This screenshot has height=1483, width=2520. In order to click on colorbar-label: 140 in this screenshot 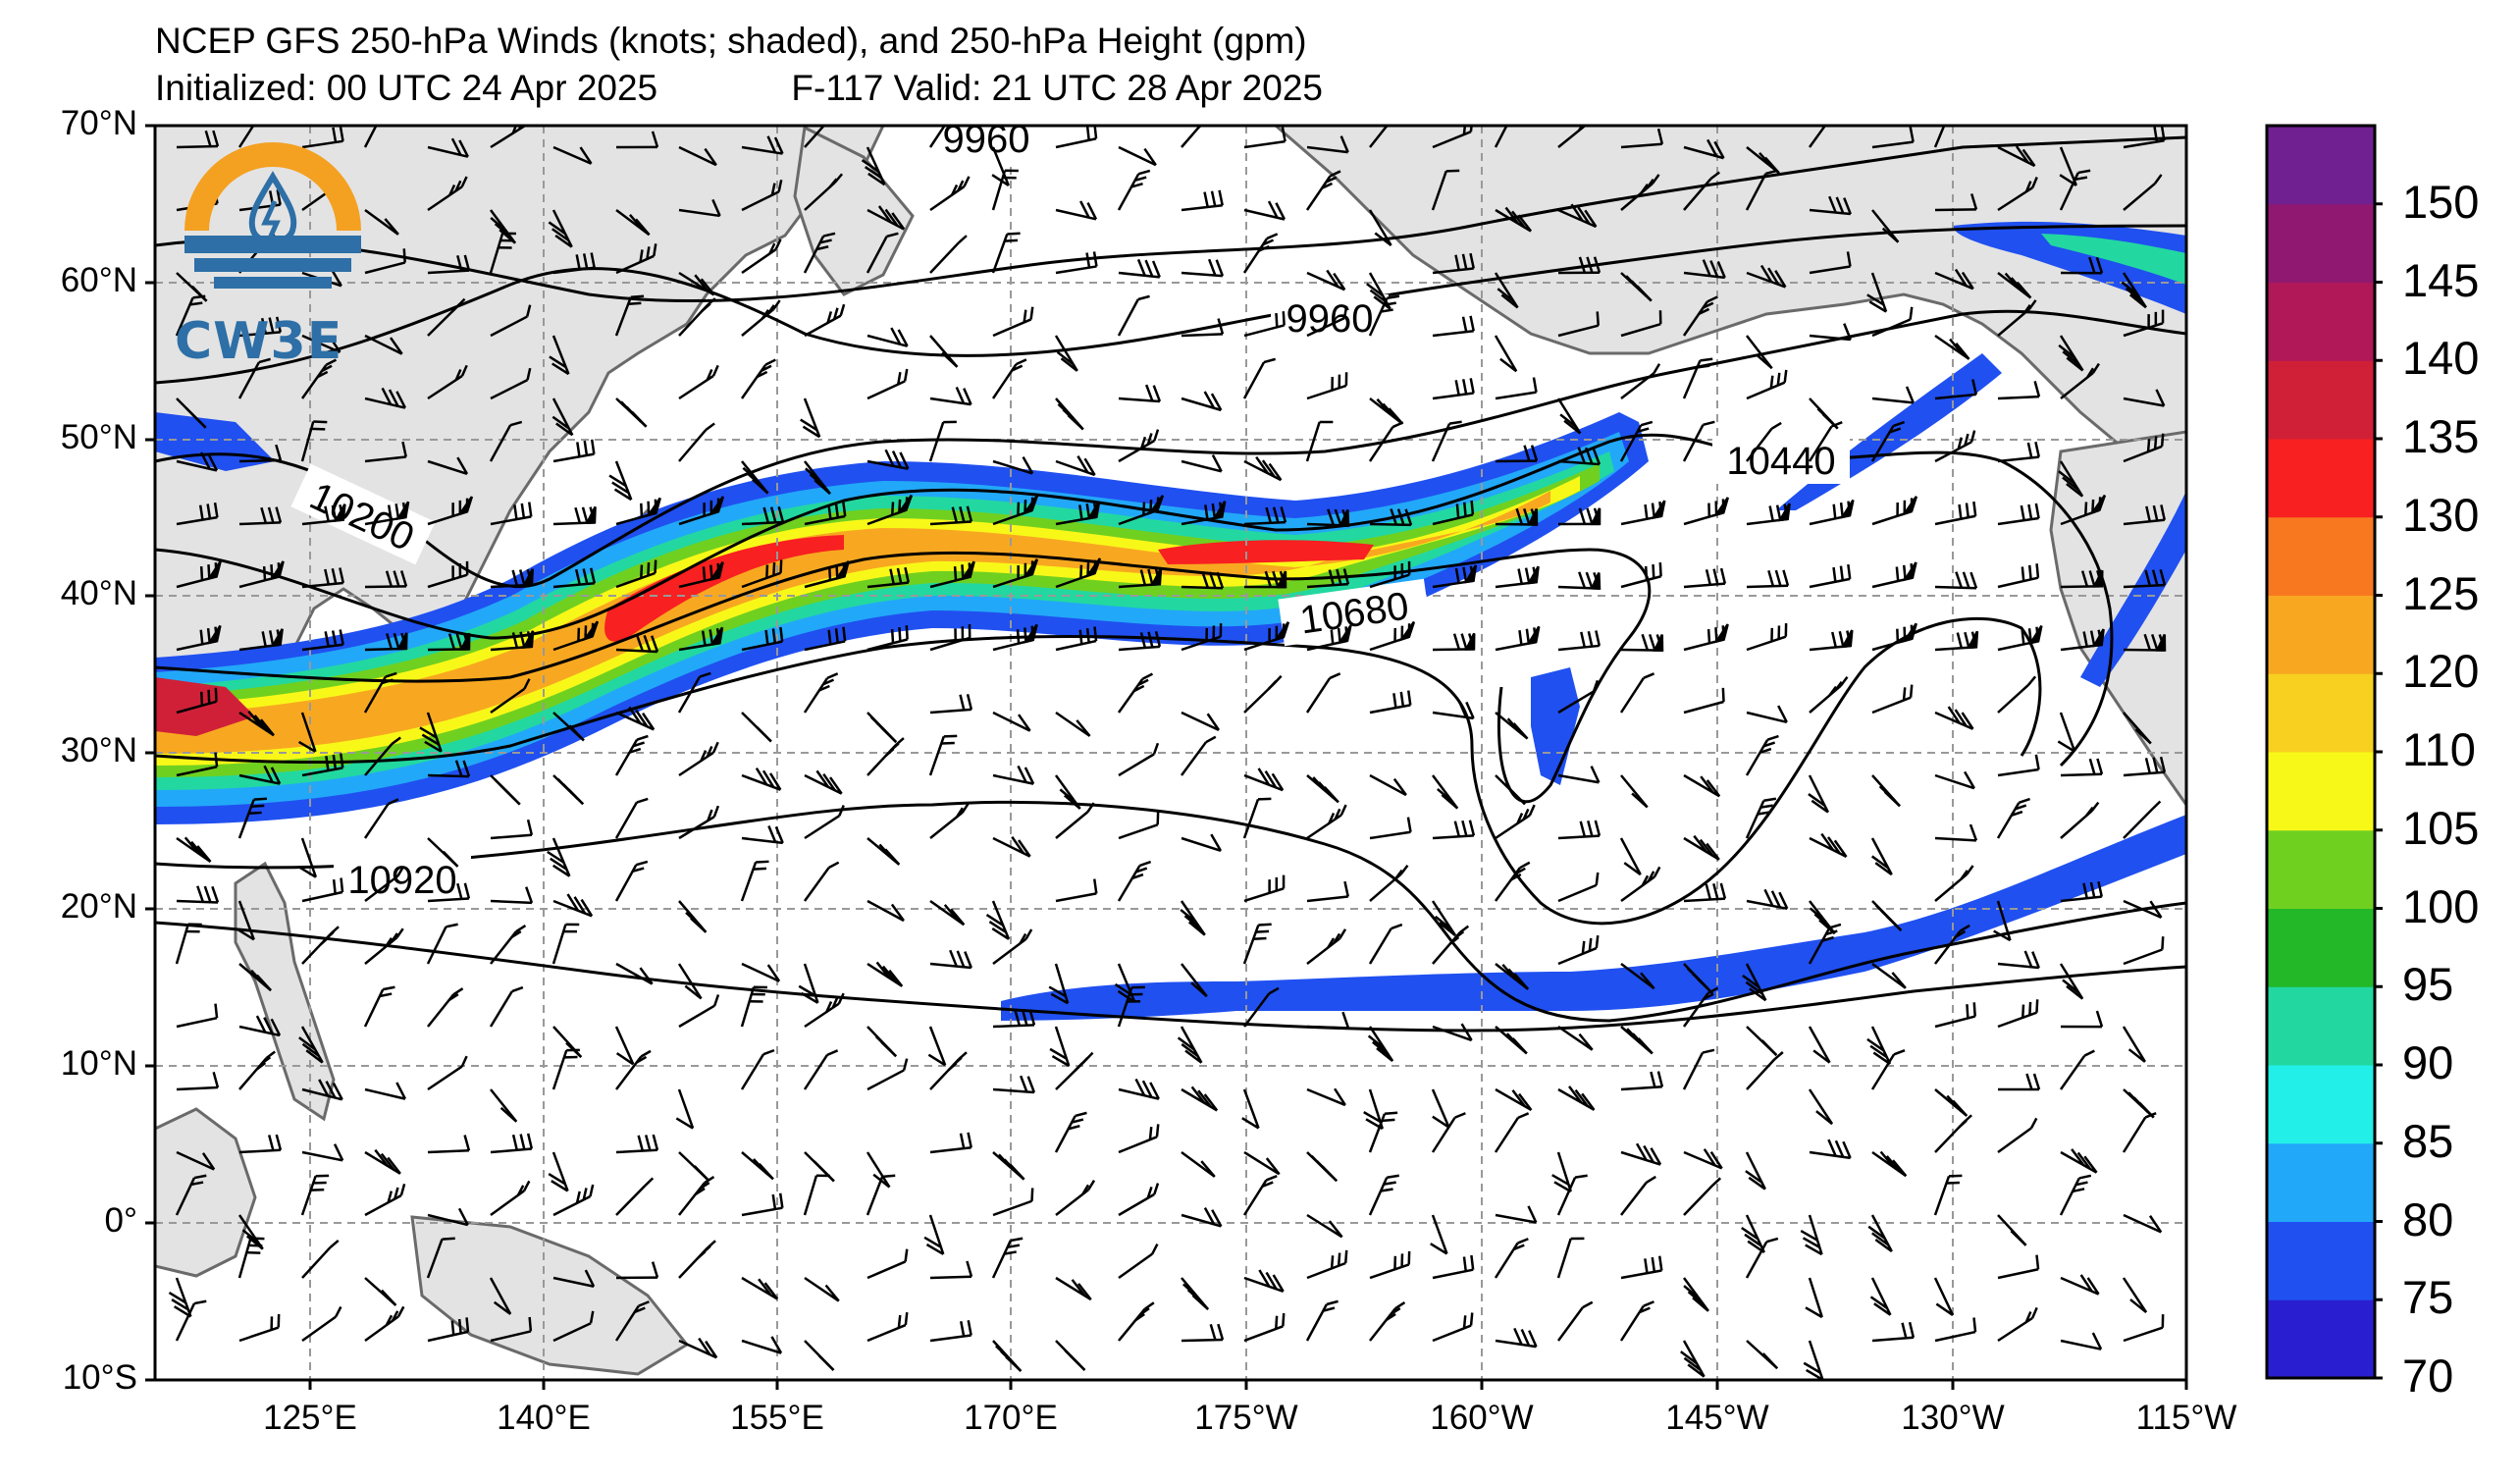, I will do `click(2441, 359)`.